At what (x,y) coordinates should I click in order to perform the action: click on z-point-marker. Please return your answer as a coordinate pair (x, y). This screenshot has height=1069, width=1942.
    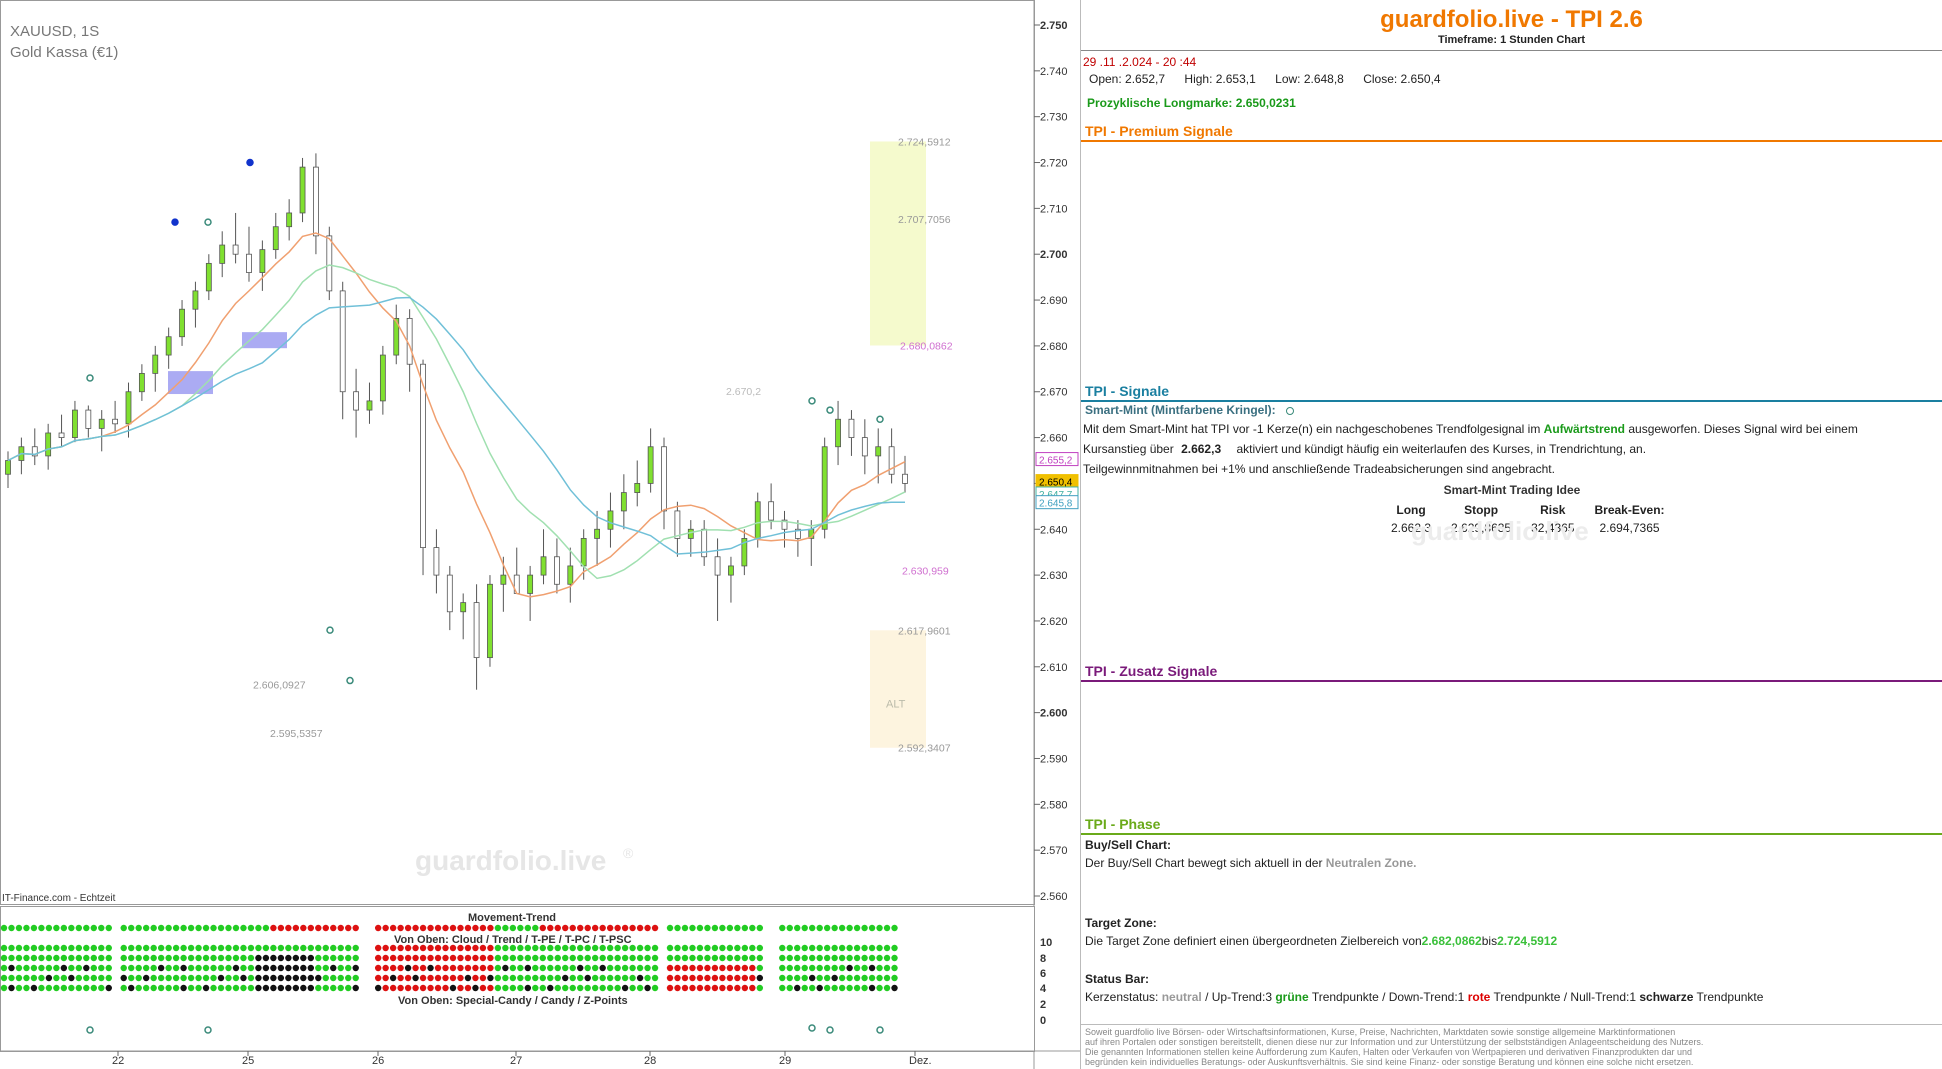
    Looking at the image, I should click on (208, 1030).